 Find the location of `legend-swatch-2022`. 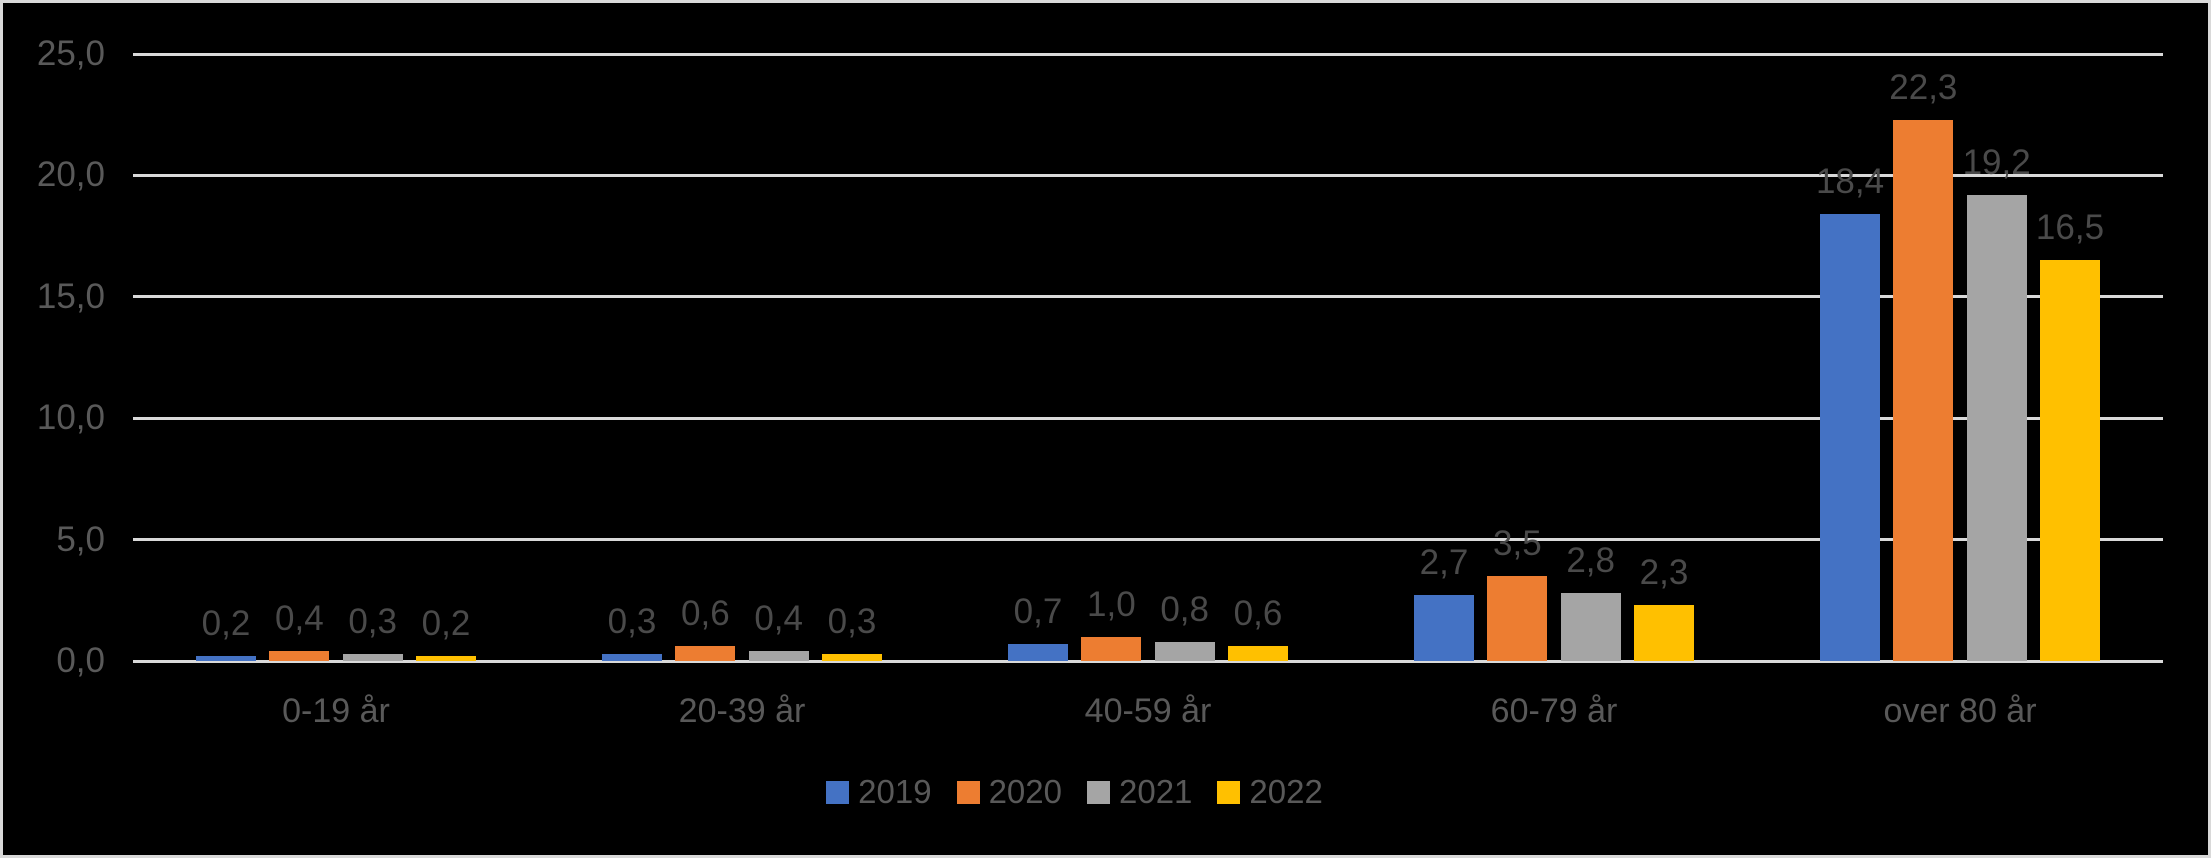

legend-swatch-2022 is located at coordinates (1229, 792).